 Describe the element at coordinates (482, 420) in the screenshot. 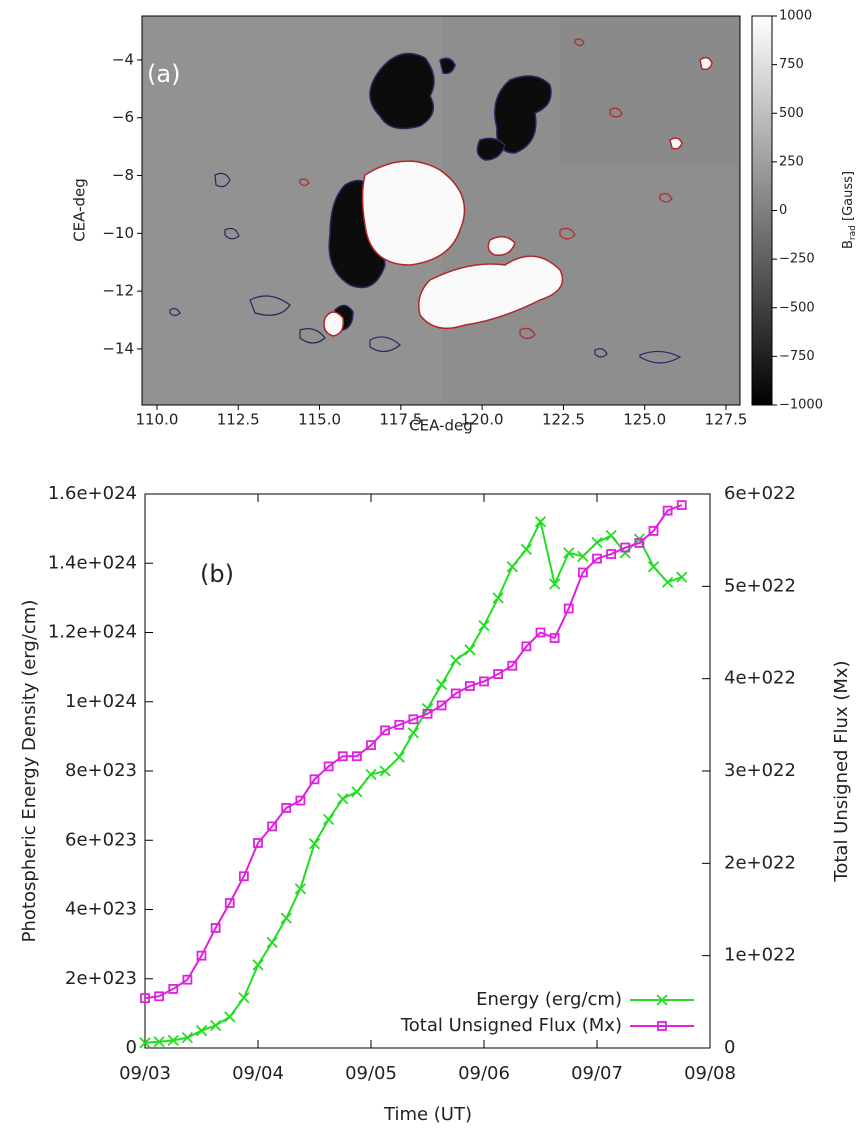

I see `x-tick-label: 120.0` at that location.